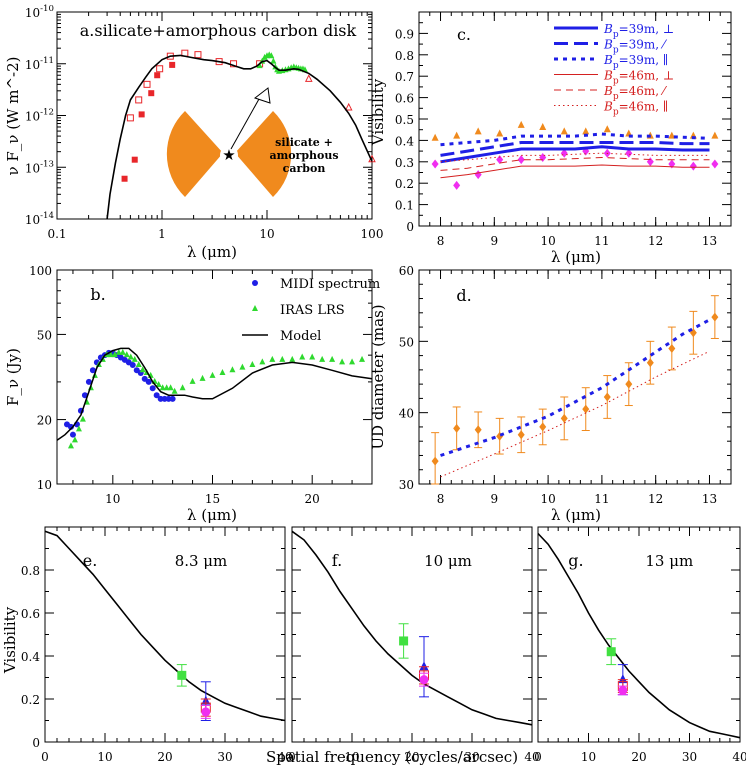 This screenshot has width=746, height=766. Describe the element at coordinates (655, 241) in the screenshot. I see `panel-c-x-tick-label: 12` at that location.